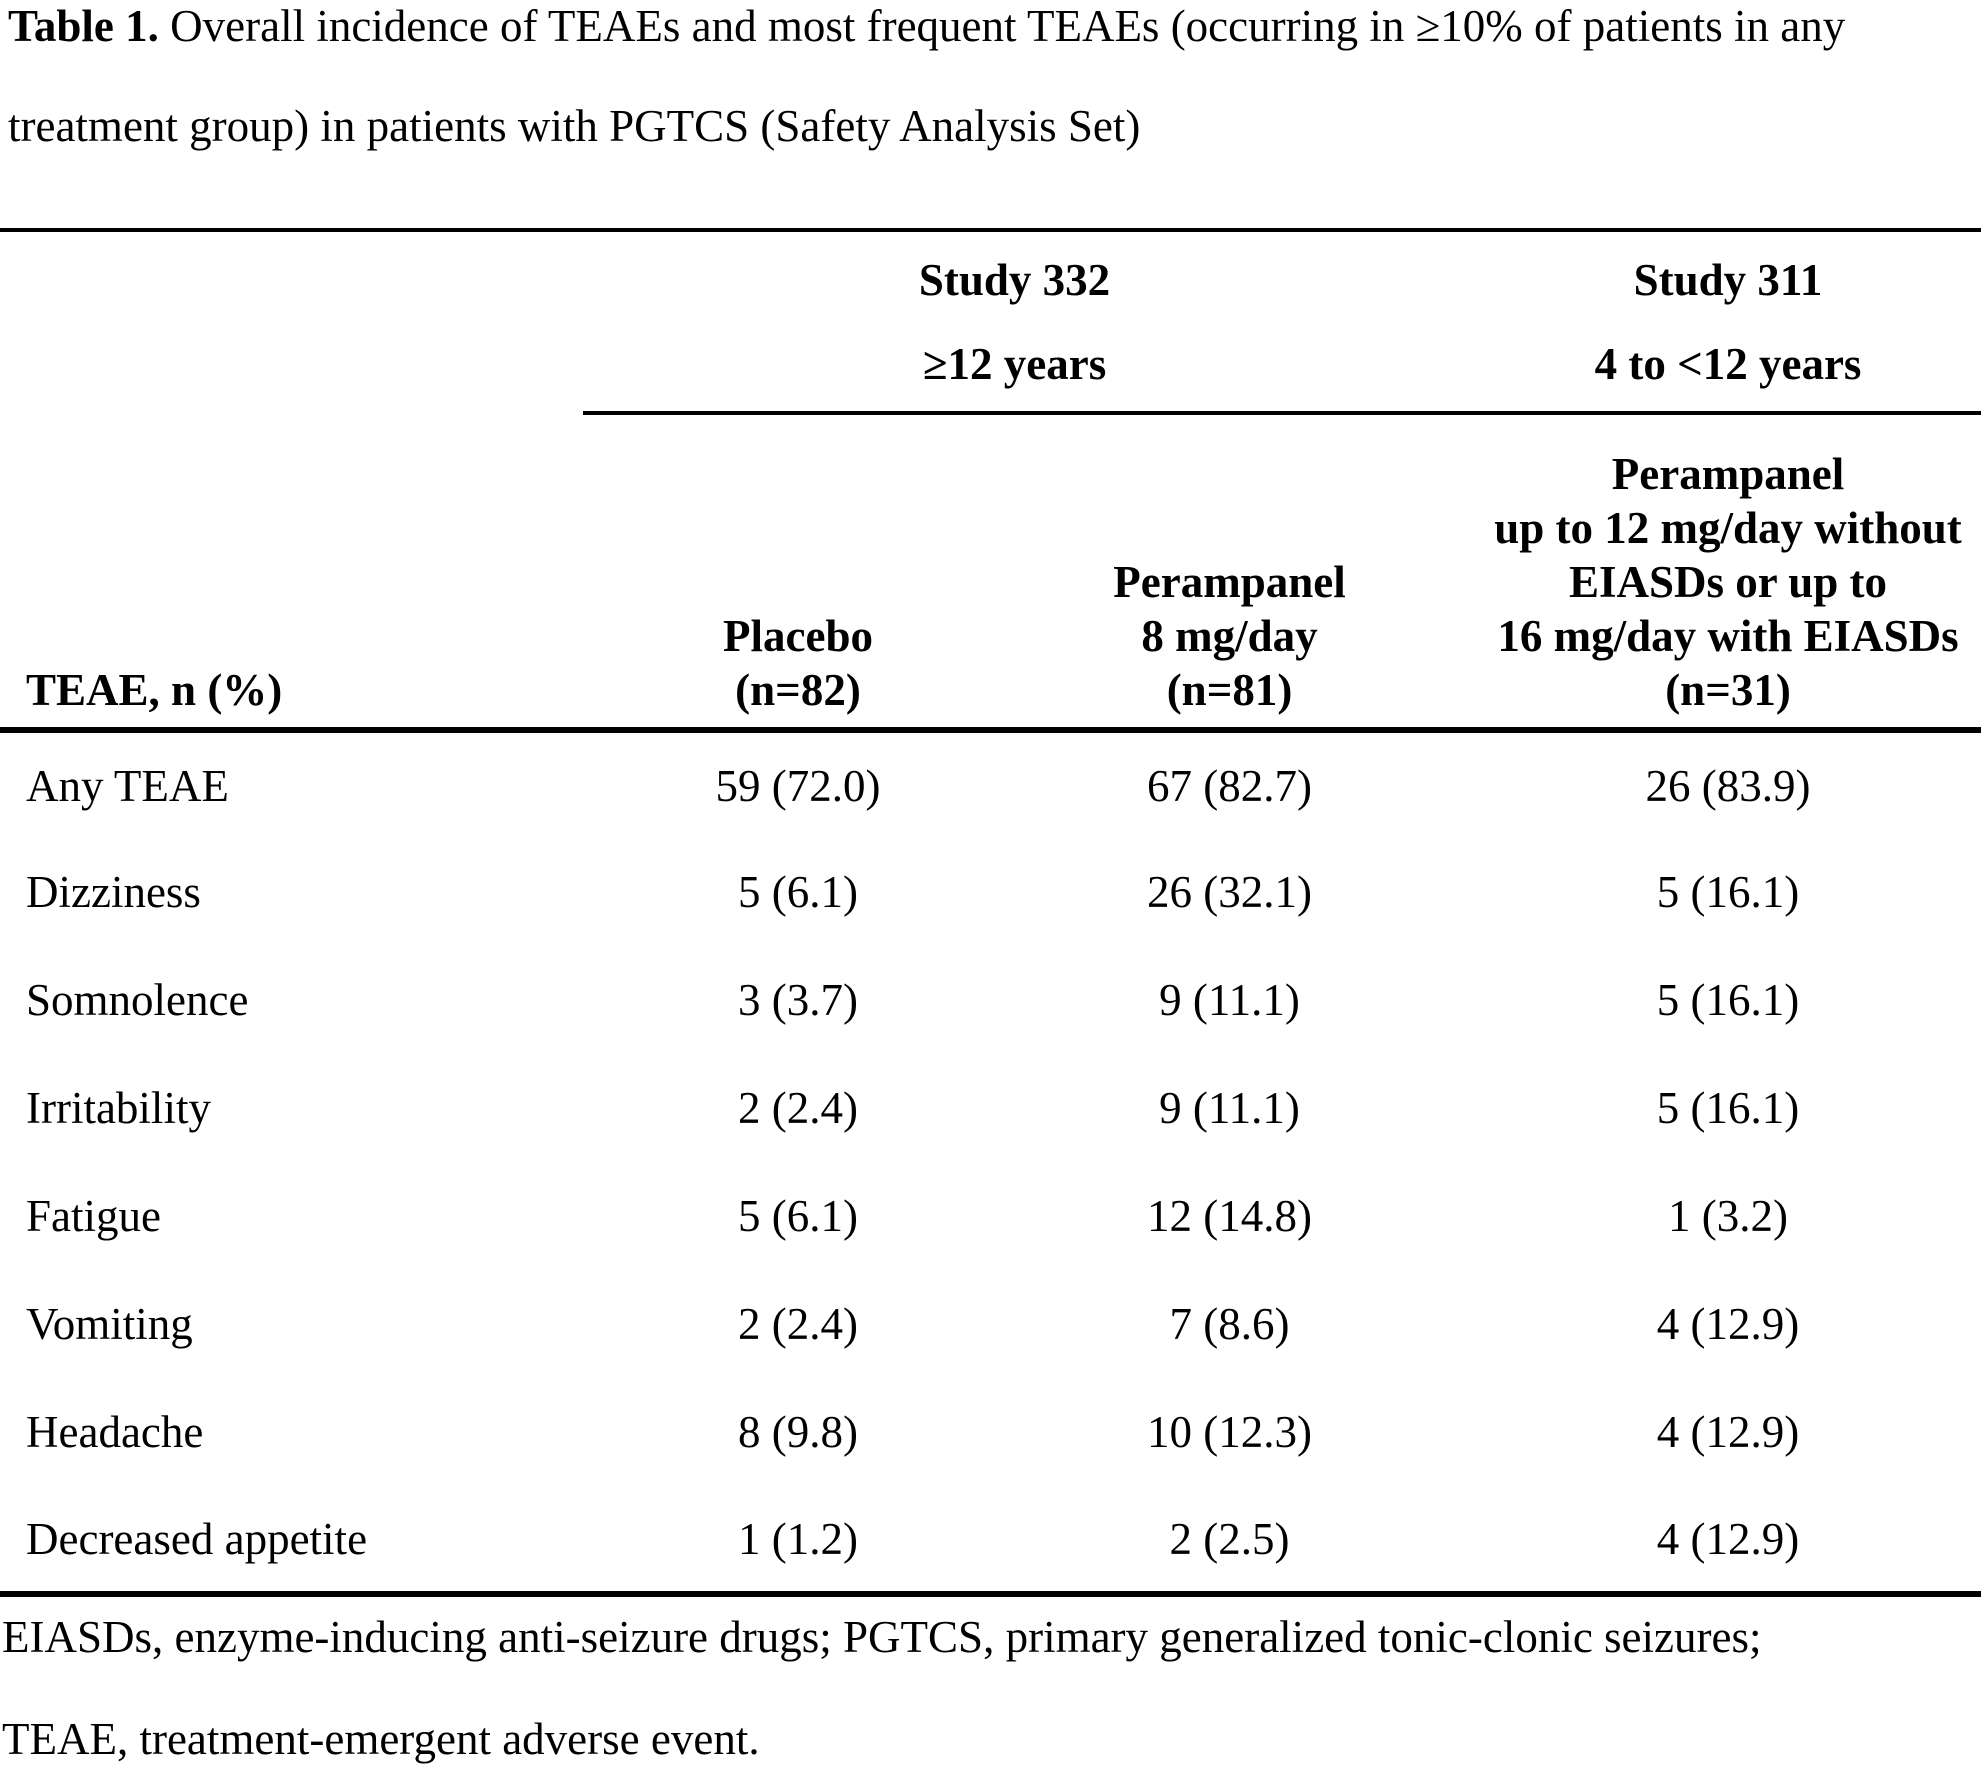  Describe the element at coordinates (798, 1000) in the screenshot. I see `cell-value: 3 (3.7)` at that location.